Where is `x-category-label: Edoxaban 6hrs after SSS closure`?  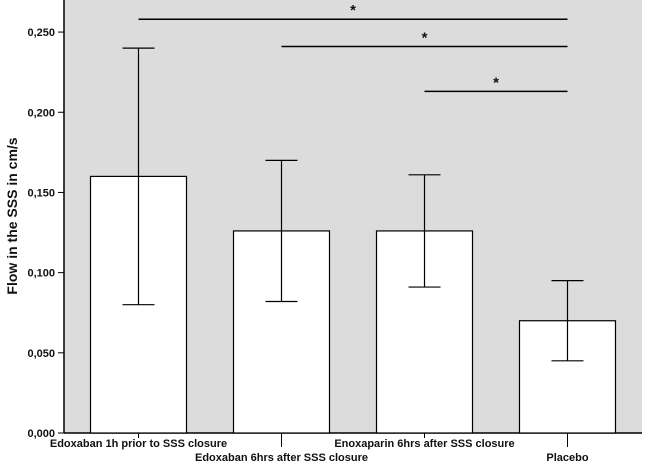 x-category-label: Edoxaban 6hrs after SSS closure is located at coordinates (281, 458).